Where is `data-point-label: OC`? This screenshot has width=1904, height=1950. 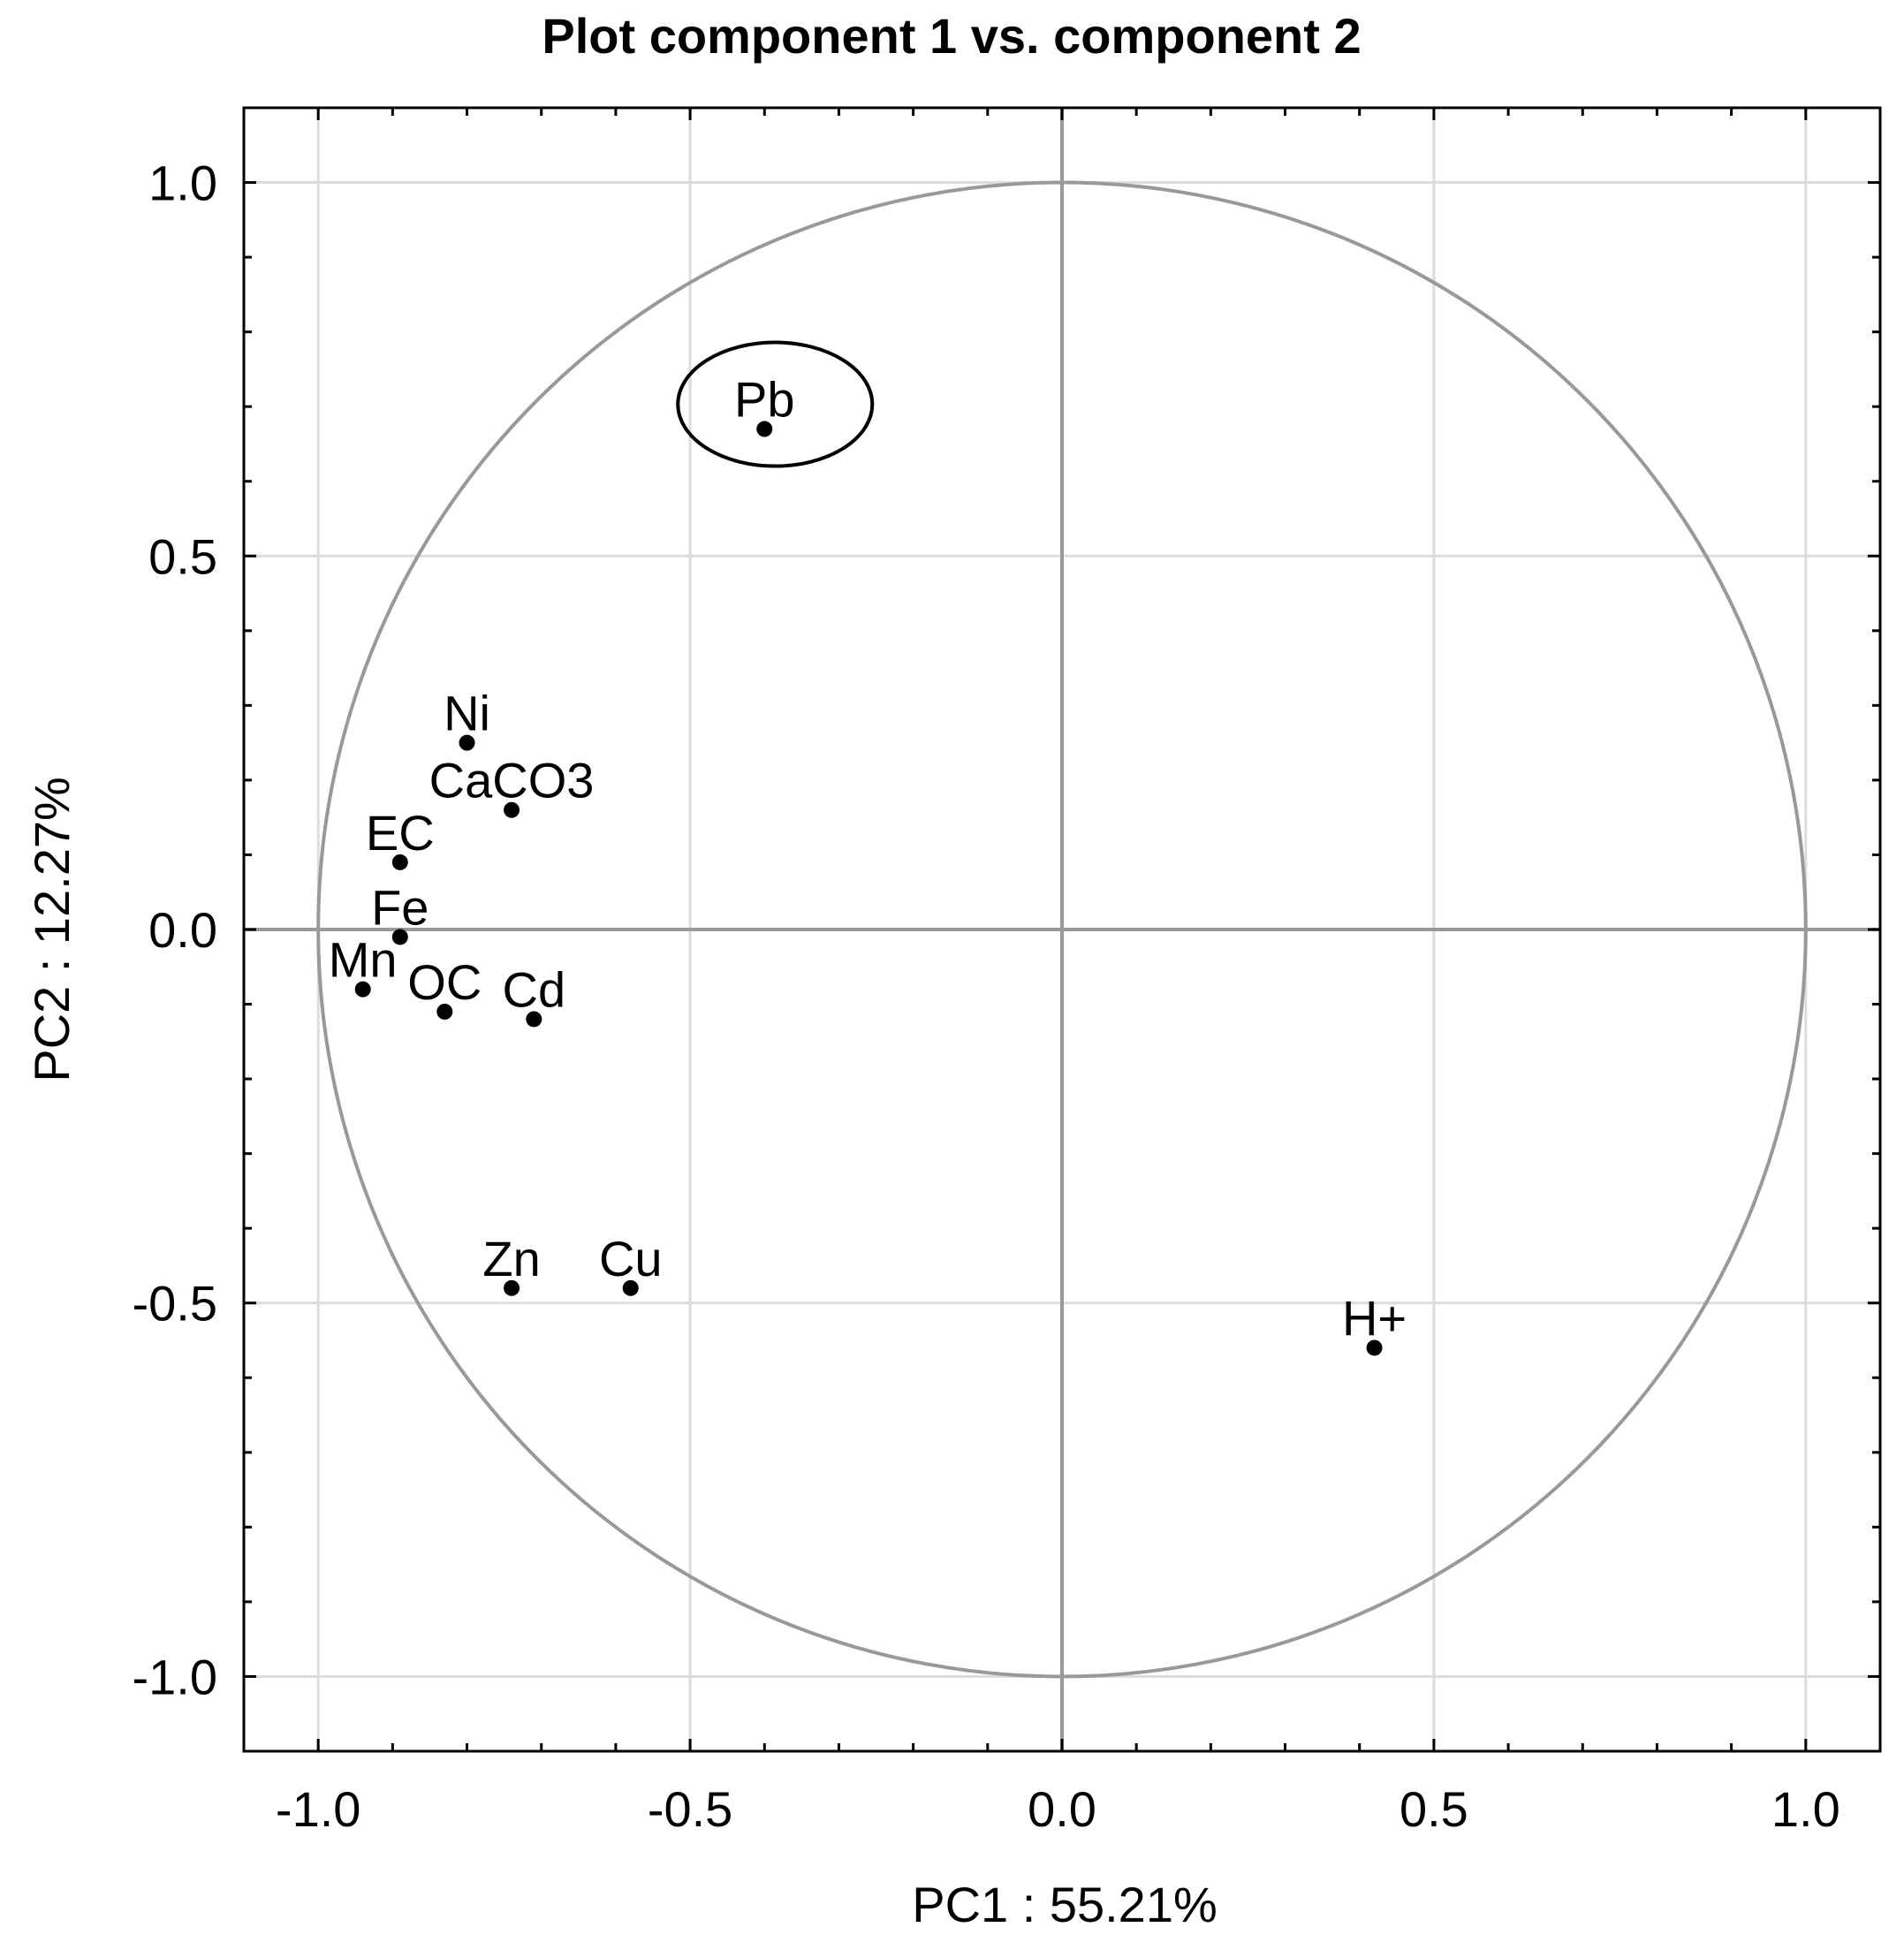 data-point-label: OC is located at coordinates (444, 982).